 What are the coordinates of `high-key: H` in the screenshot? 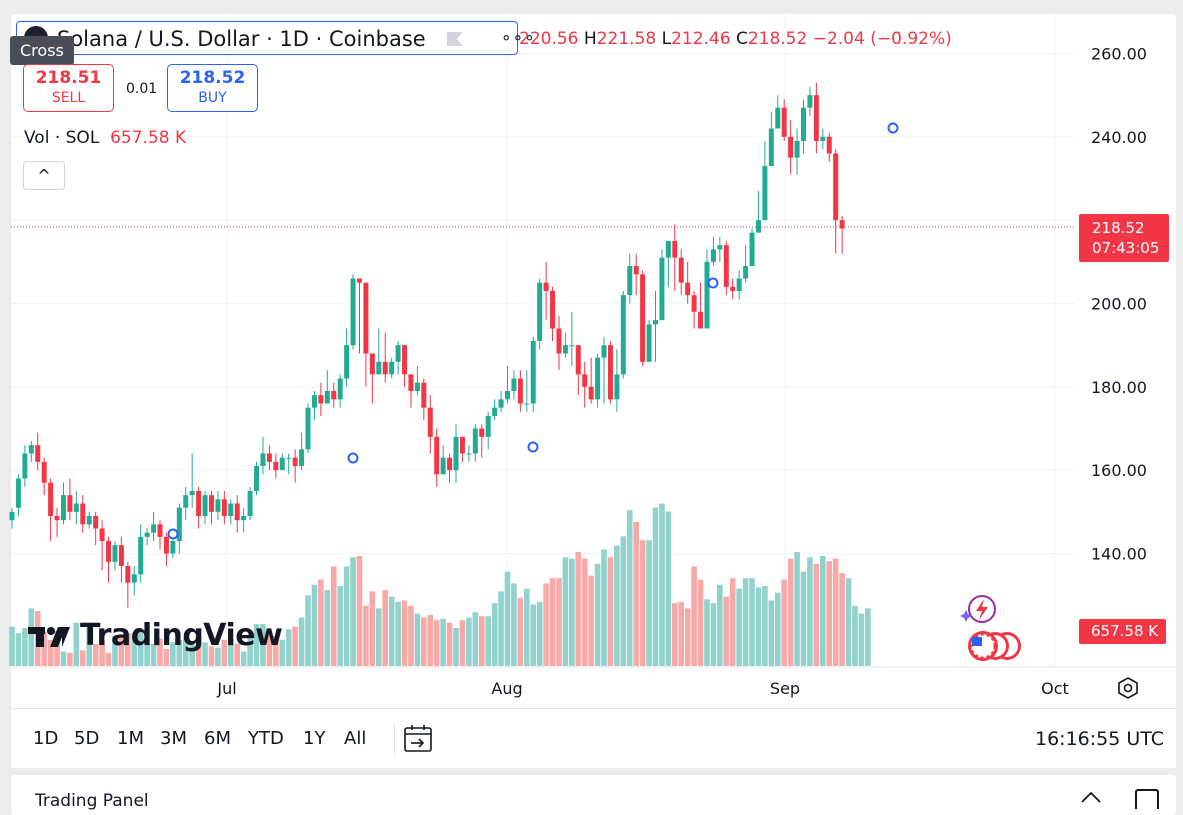 It's located at (590, 39).